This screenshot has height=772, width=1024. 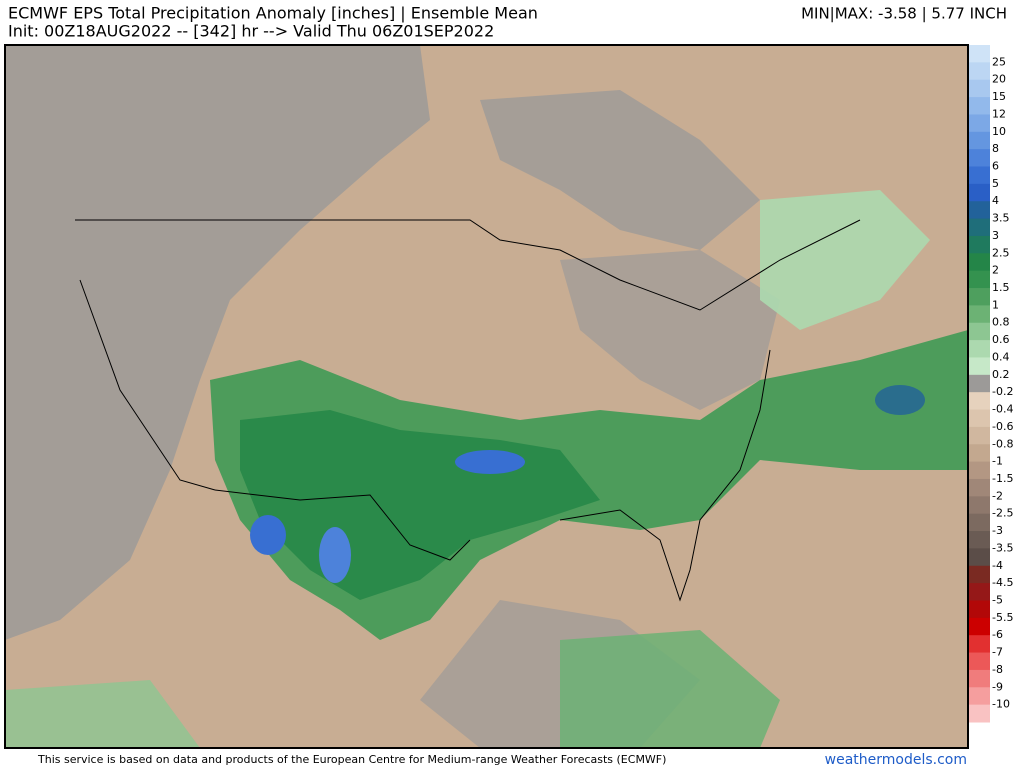 I want to click on colorbar-label: 5, so click(x=995, y=183).